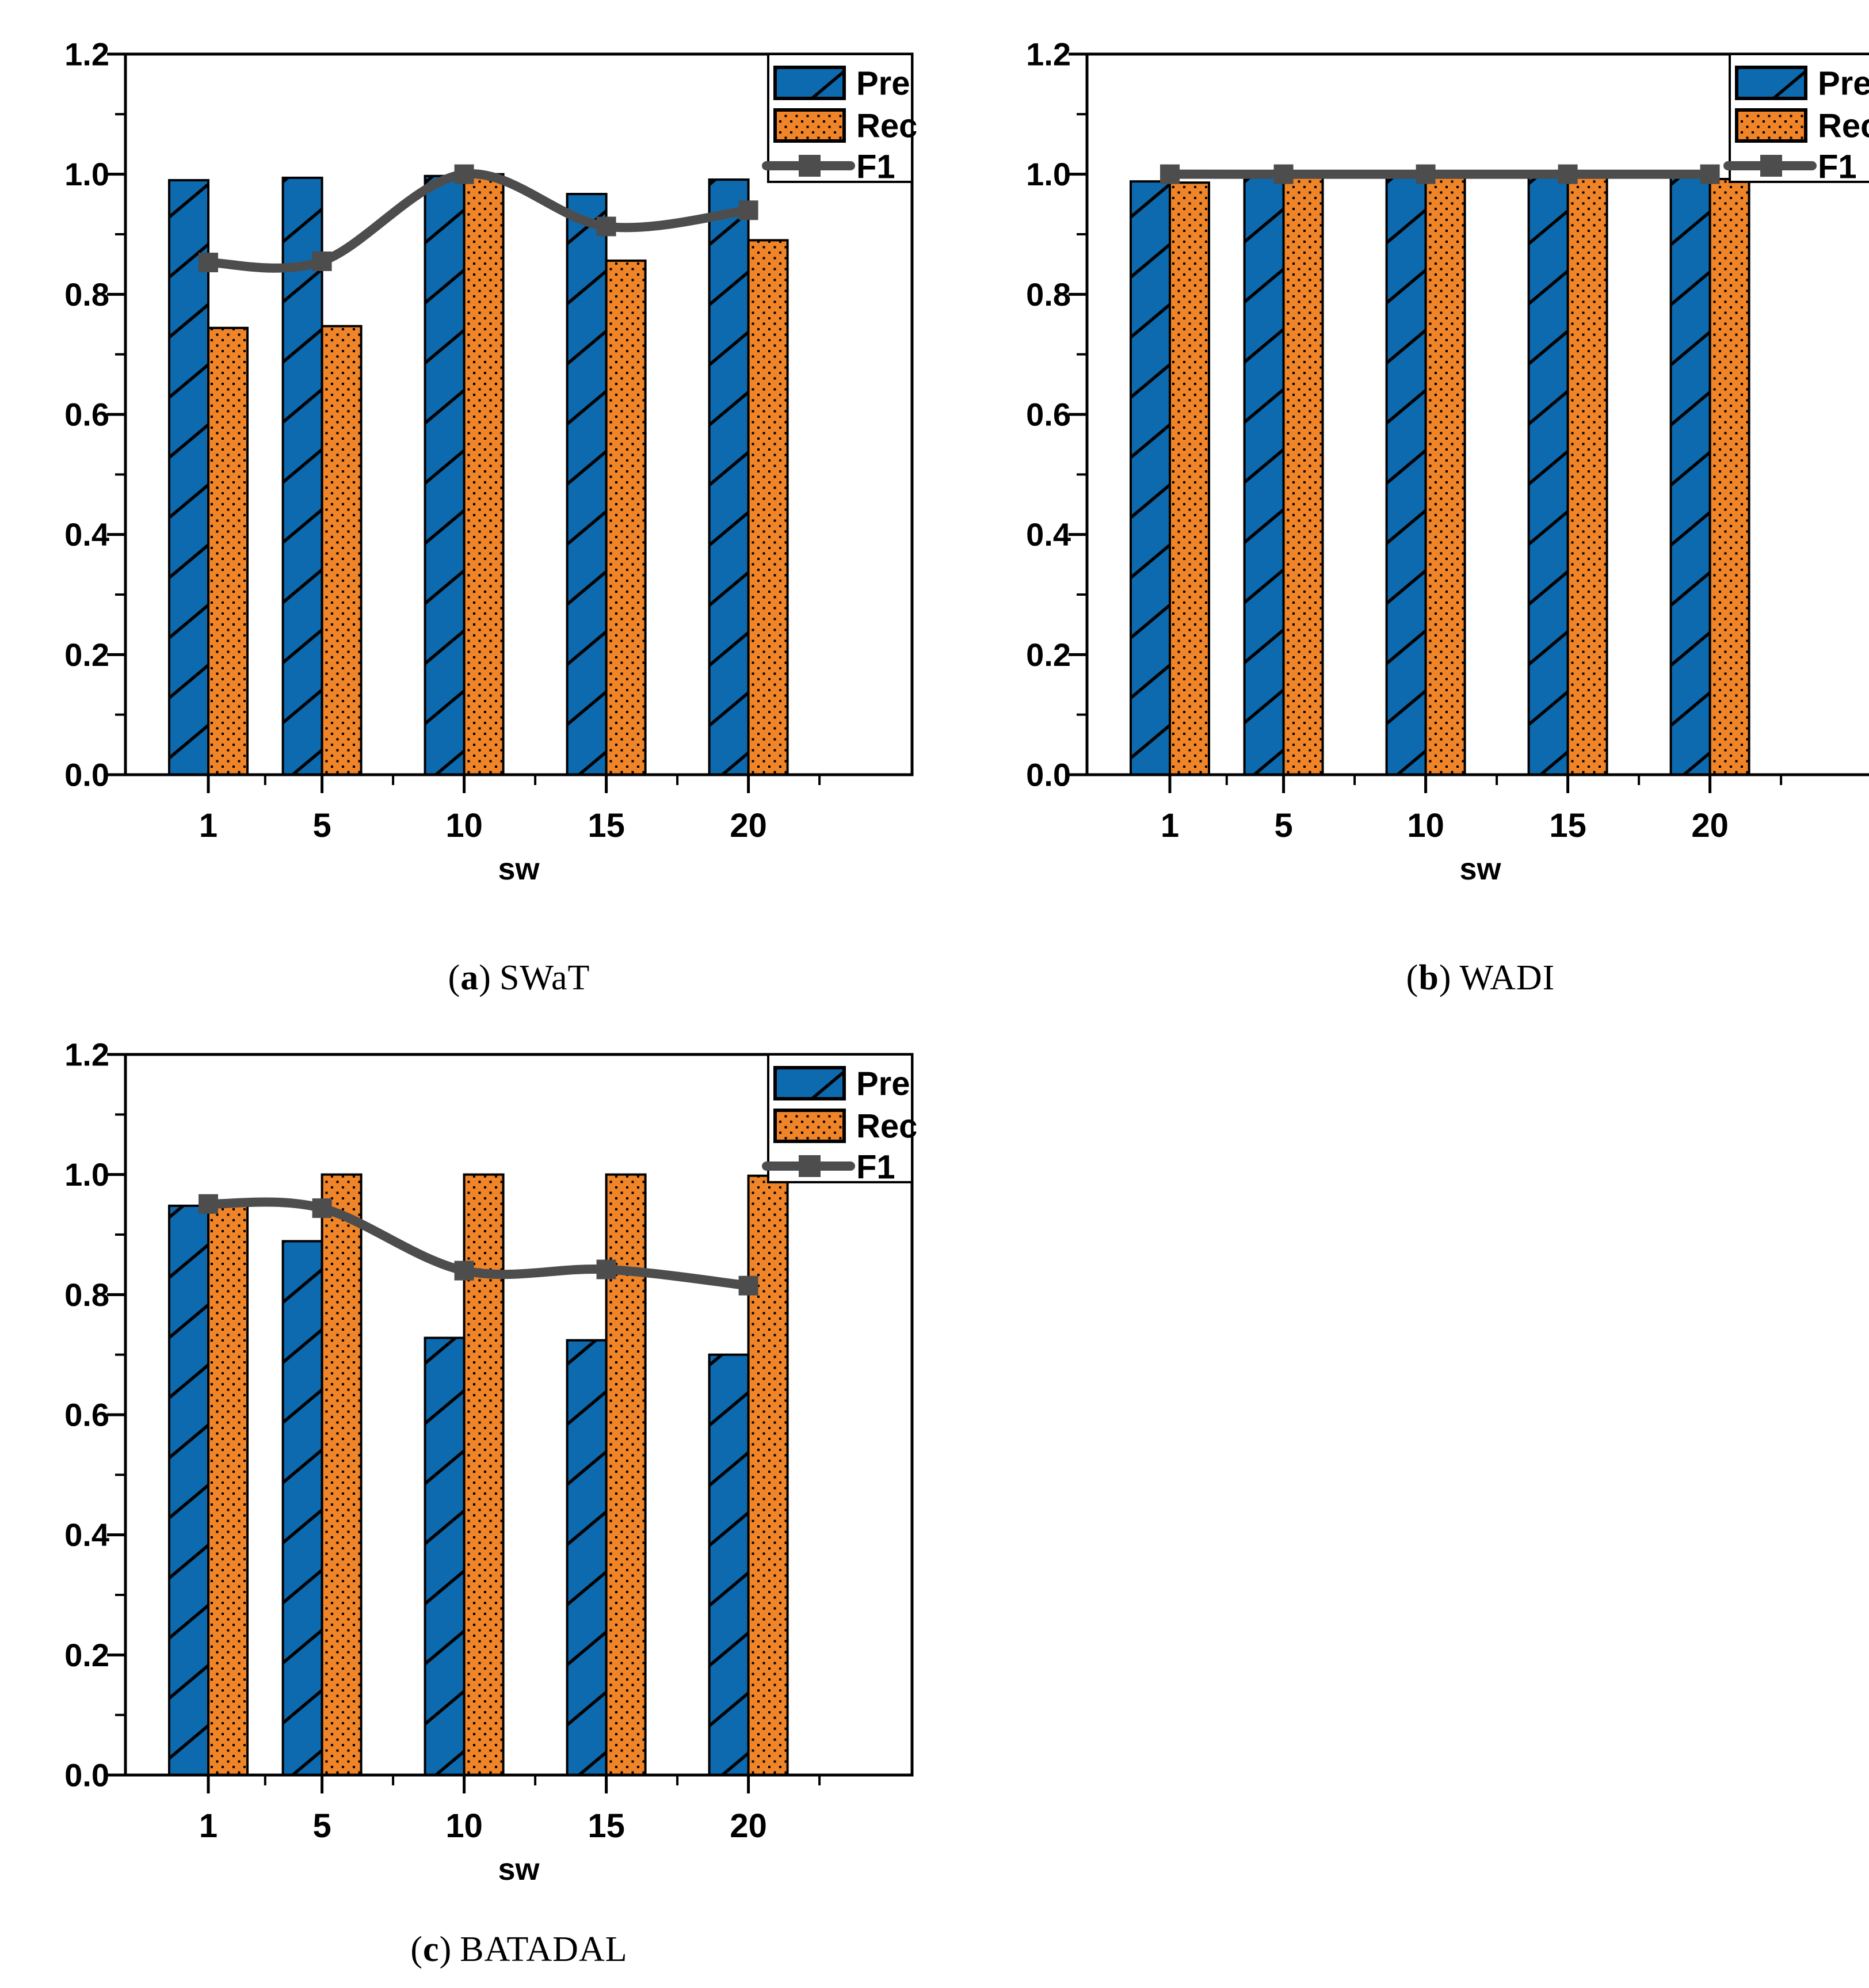 The width and height of the screenshot is (1869, 1988). I want to click on legend: Pre Rec F1, so click(842, 1120).